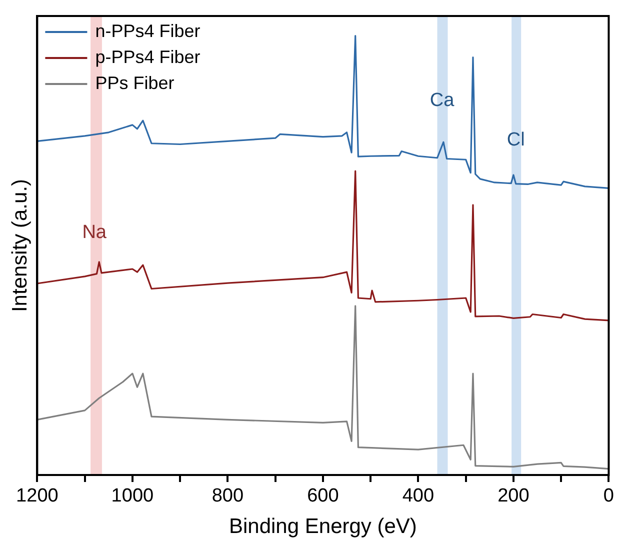 Image resolution: width=617 pixels, height=548 pixels. Describe the element at coordinates (608, 496) in the screenshot. I see `x-tick-label: 0` at that location.